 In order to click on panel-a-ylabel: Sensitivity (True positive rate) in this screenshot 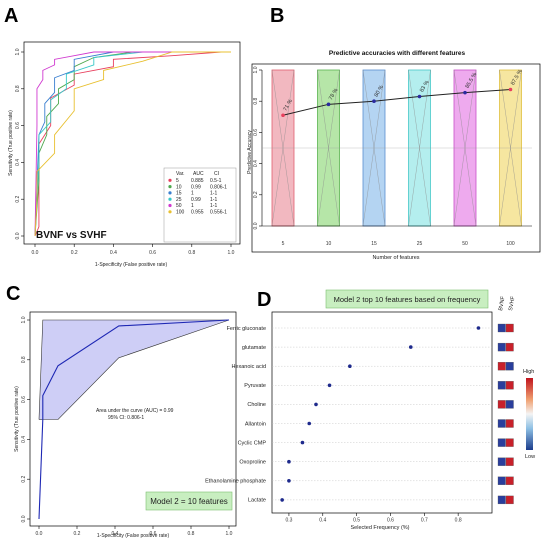, I will do `click(11, 143)`.